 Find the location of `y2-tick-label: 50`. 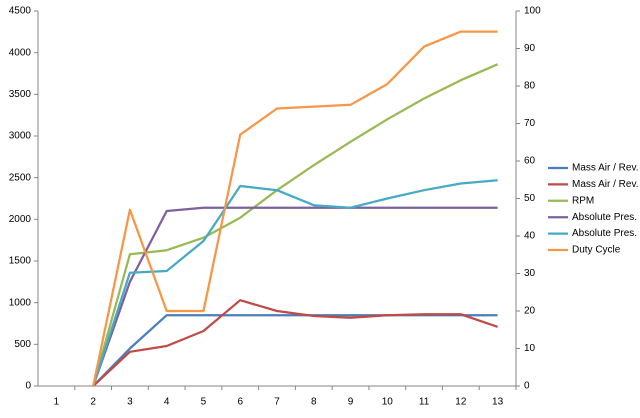

y2-tick-label: 50 is located at coordinates (530, 198).